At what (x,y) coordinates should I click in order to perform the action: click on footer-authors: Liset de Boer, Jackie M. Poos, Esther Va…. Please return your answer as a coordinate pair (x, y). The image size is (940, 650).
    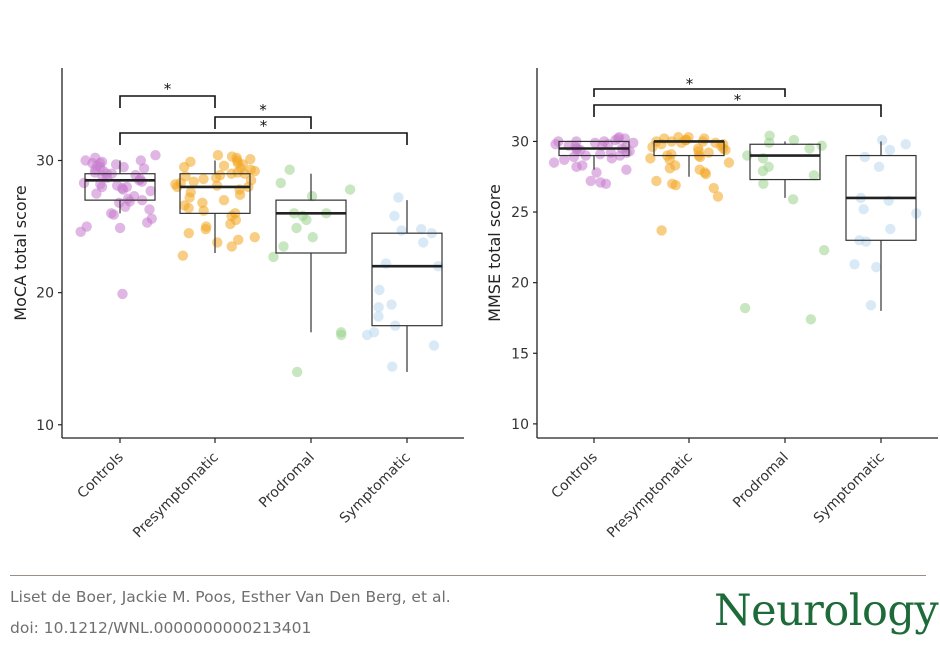
    Looking at the image, I should click on (230, 597).